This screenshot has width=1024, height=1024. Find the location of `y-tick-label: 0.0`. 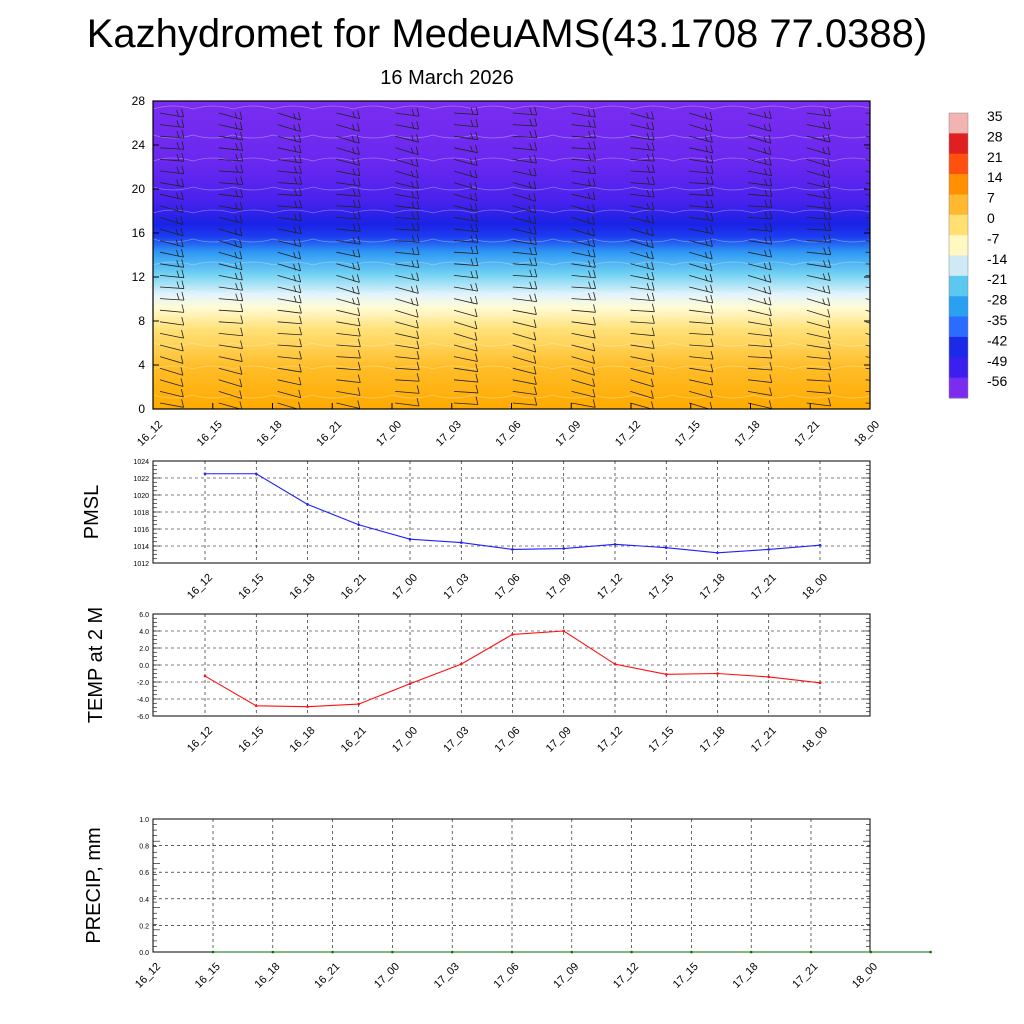

y-tick-label: 0.0 is located at coordinates (144, 666).